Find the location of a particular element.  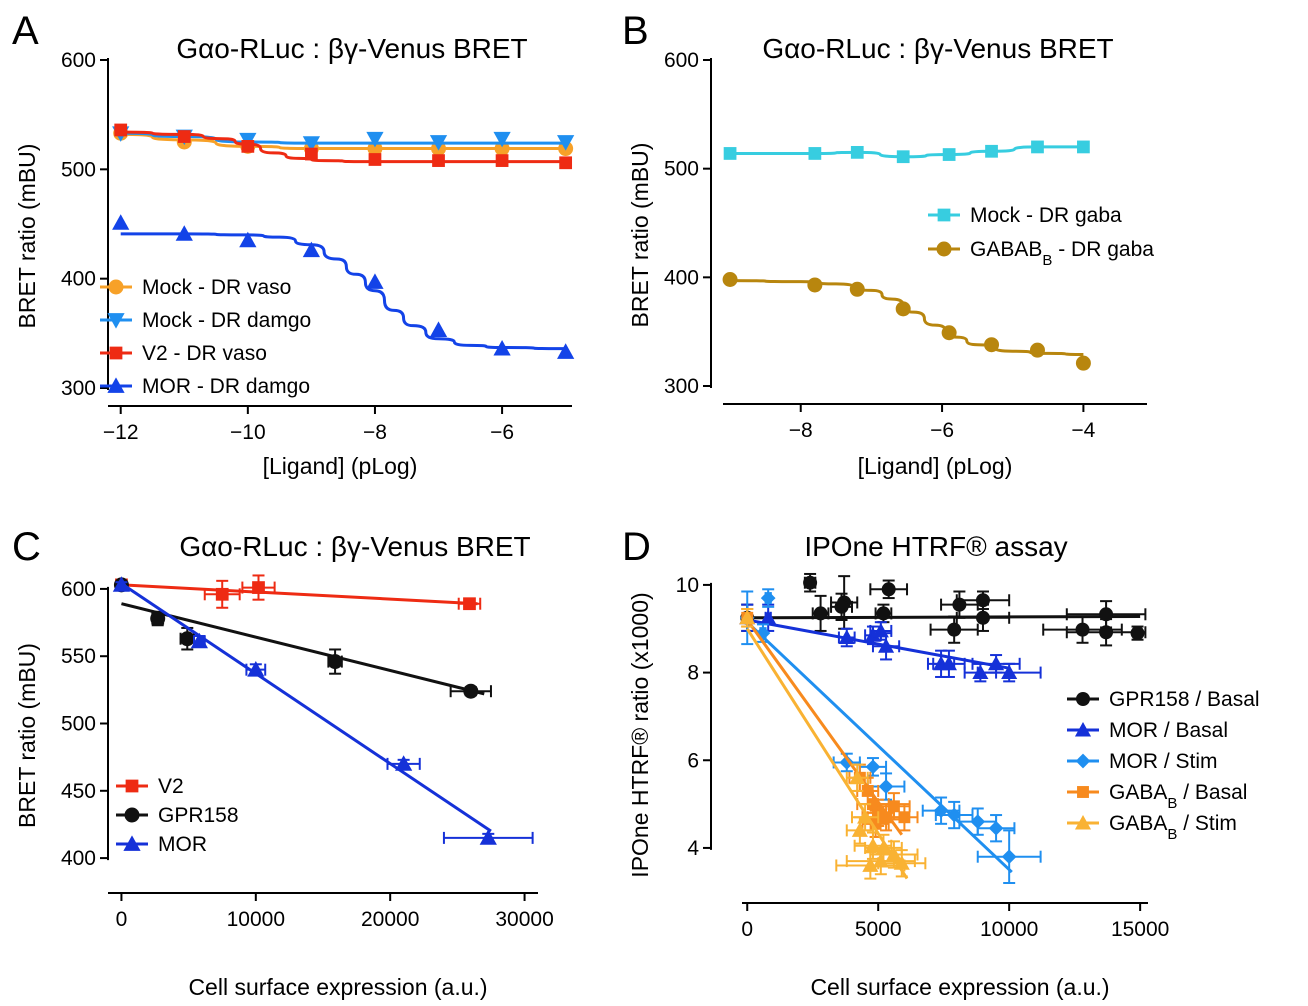

panel-a-series-2-legend-entry: Mock - DR damgo is located at coordinates (205, 320).